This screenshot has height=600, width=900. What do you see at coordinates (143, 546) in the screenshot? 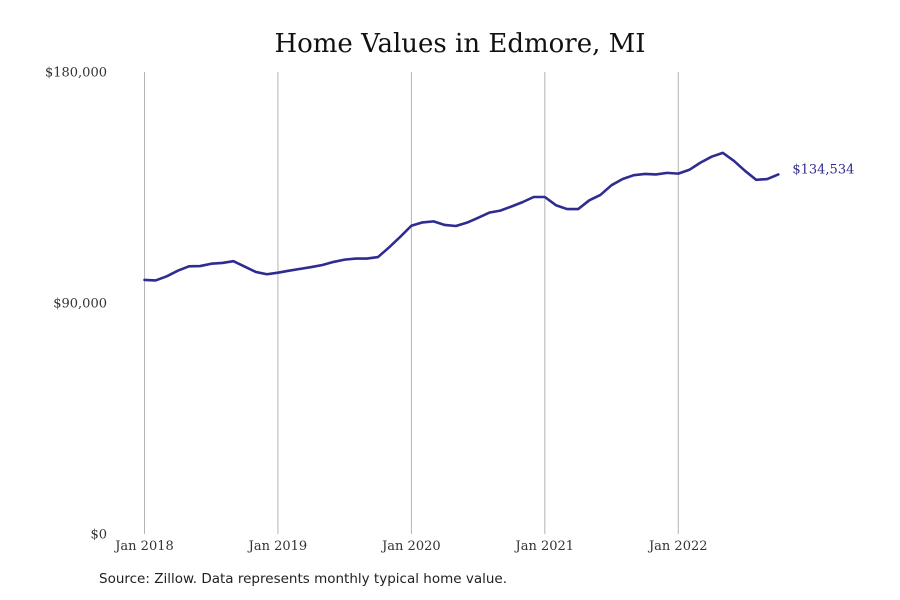
I see `x-tick-label: Jan 2018` at bounding box center [143, 546].